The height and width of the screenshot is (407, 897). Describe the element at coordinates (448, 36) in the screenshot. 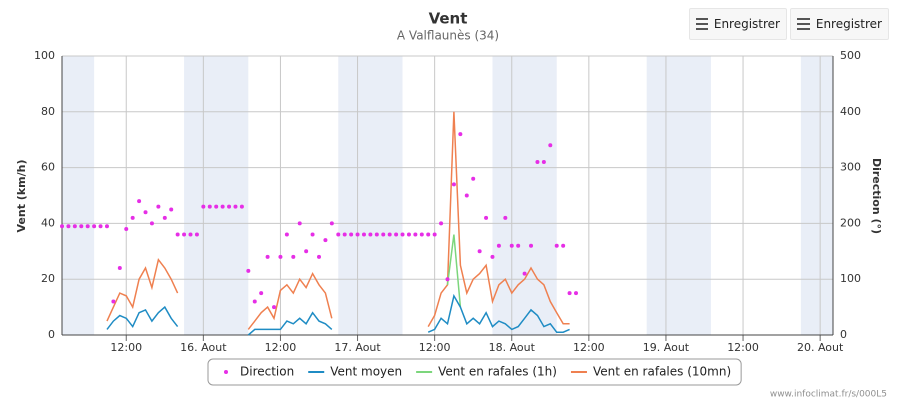

I see `chart-subtitle: A Valflaunès (34)` at that location.